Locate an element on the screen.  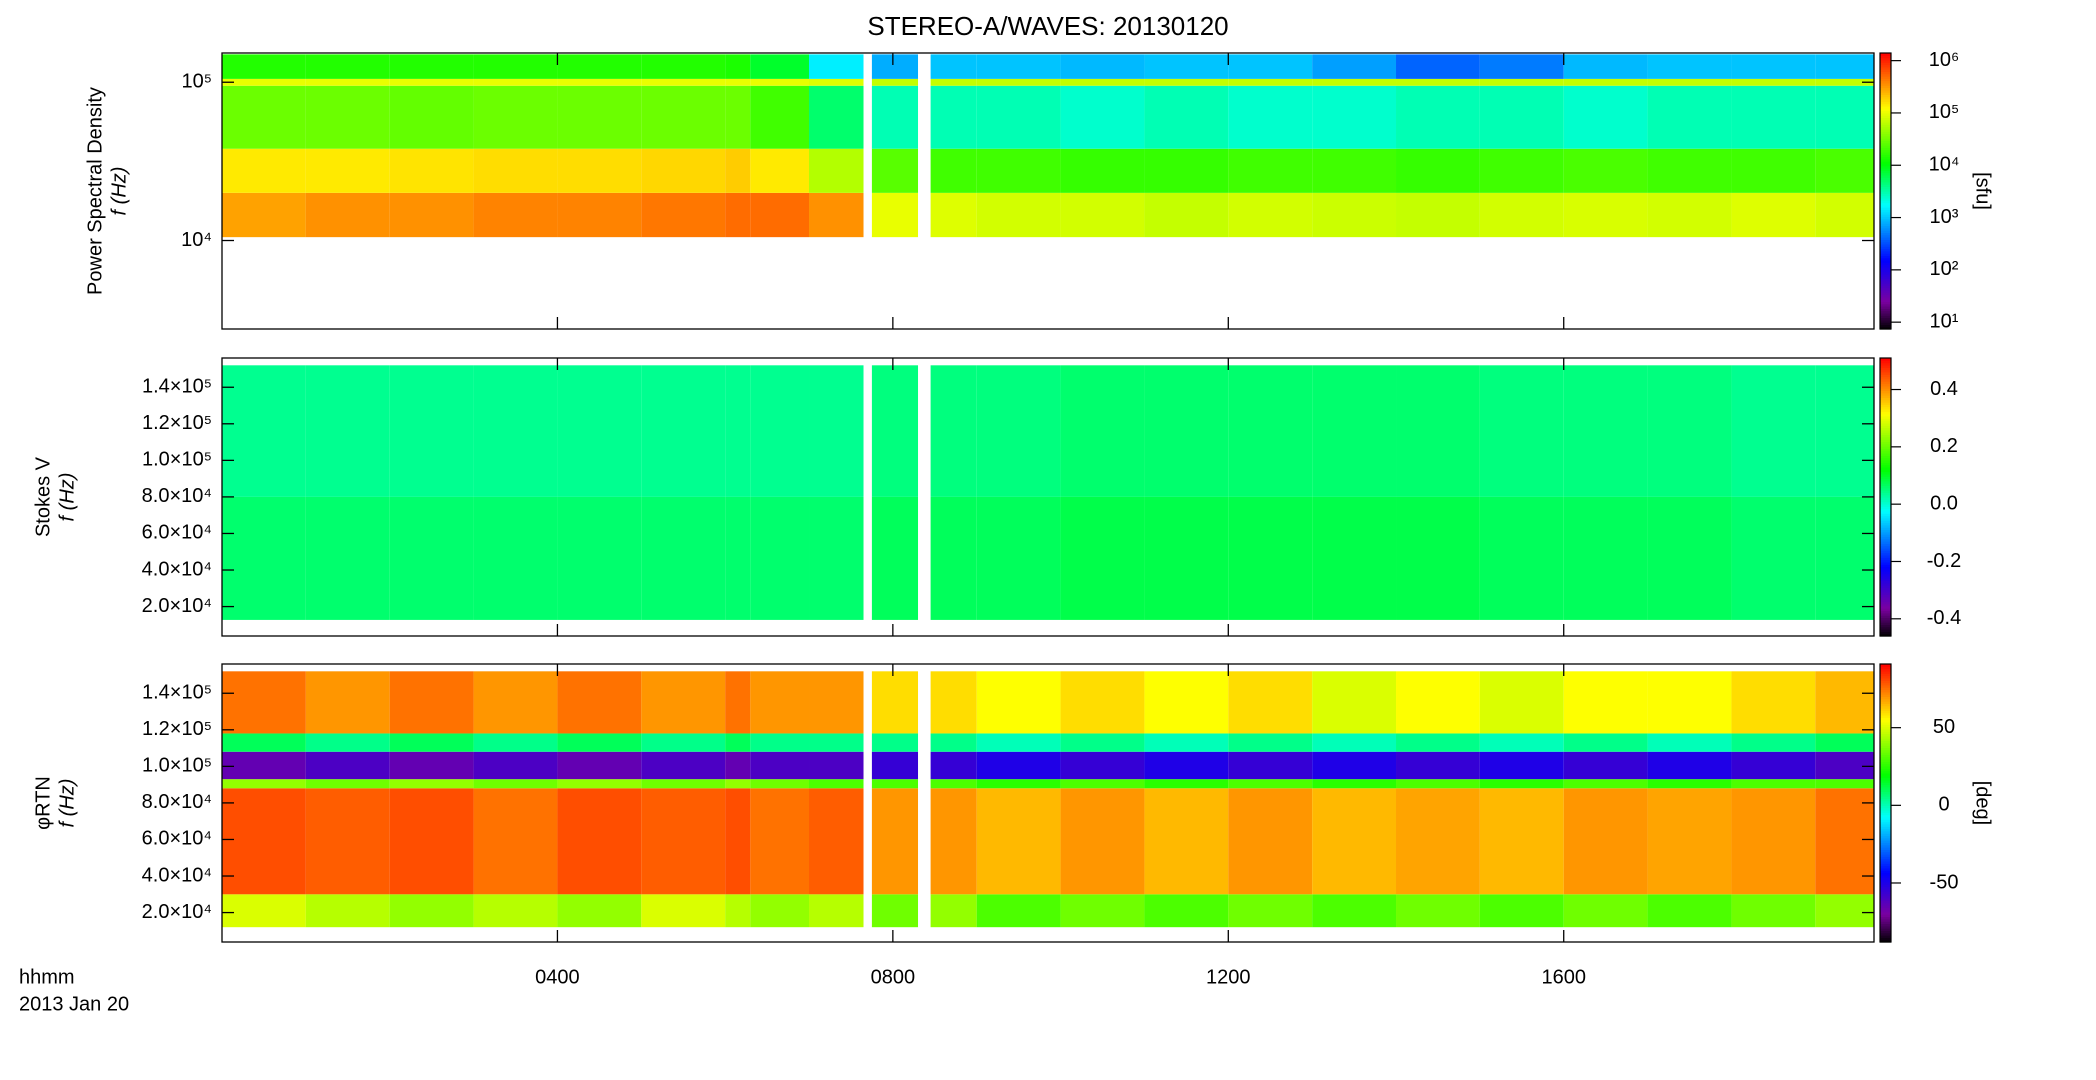
y-tick-label: 8.0×10⁴ is located at coordinates (177, 496).